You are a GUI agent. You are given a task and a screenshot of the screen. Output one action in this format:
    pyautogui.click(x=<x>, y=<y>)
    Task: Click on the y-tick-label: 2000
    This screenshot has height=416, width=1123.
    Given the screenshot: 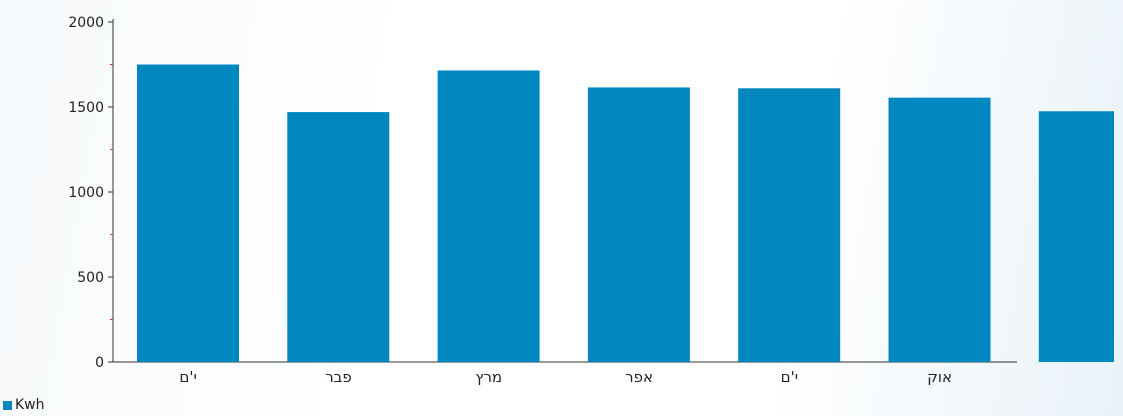 What is the action you would take?
    pyautogui.click(x=86, y=23)
    